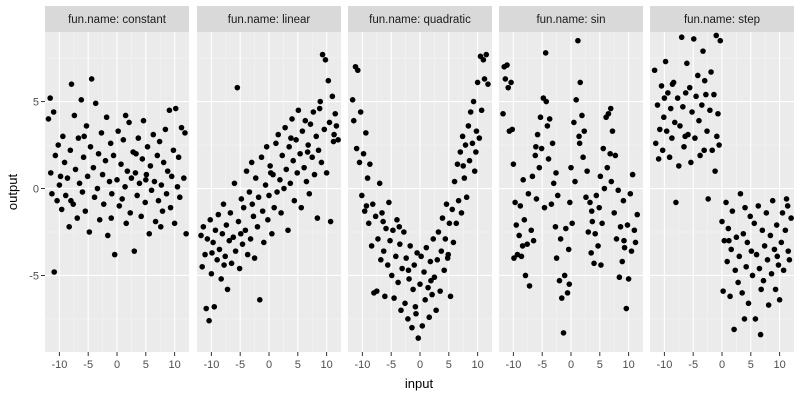  I want to click on x-tick-label: -5, so click(391, 365).